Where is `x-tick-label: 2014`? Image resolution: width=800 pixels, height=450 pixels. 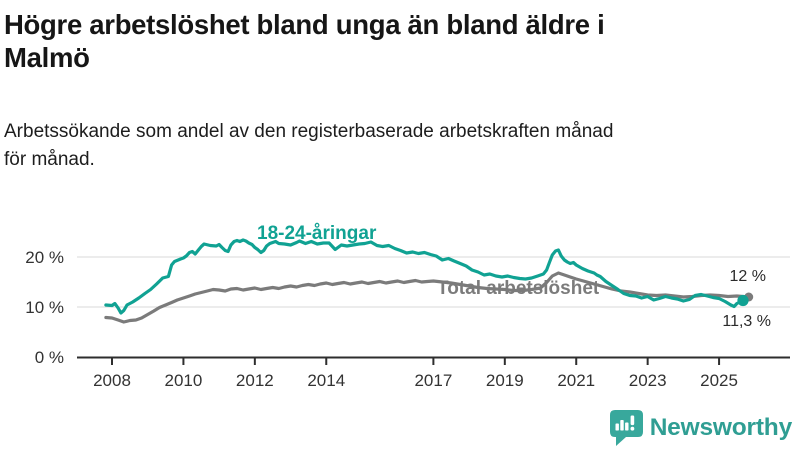 x-tick-label: 2014 is located at coordinates (326, 380).